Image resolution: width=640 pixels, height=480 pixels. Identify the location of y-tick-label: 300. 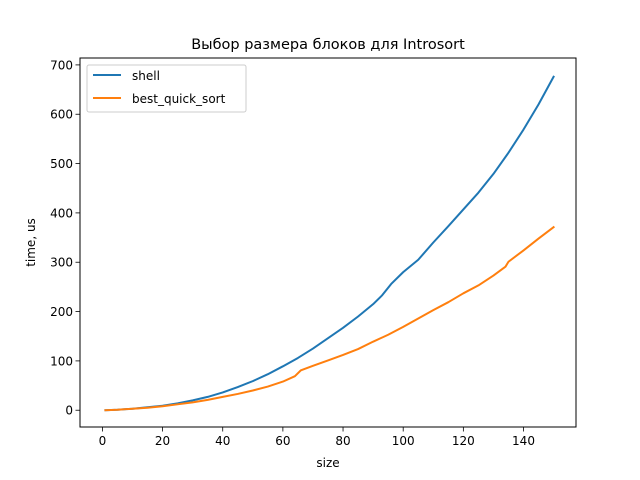
(61, 263).